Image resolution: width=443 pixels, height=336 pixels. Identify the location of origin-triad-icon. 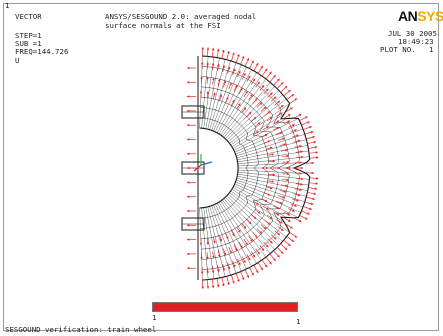
(203, 163).